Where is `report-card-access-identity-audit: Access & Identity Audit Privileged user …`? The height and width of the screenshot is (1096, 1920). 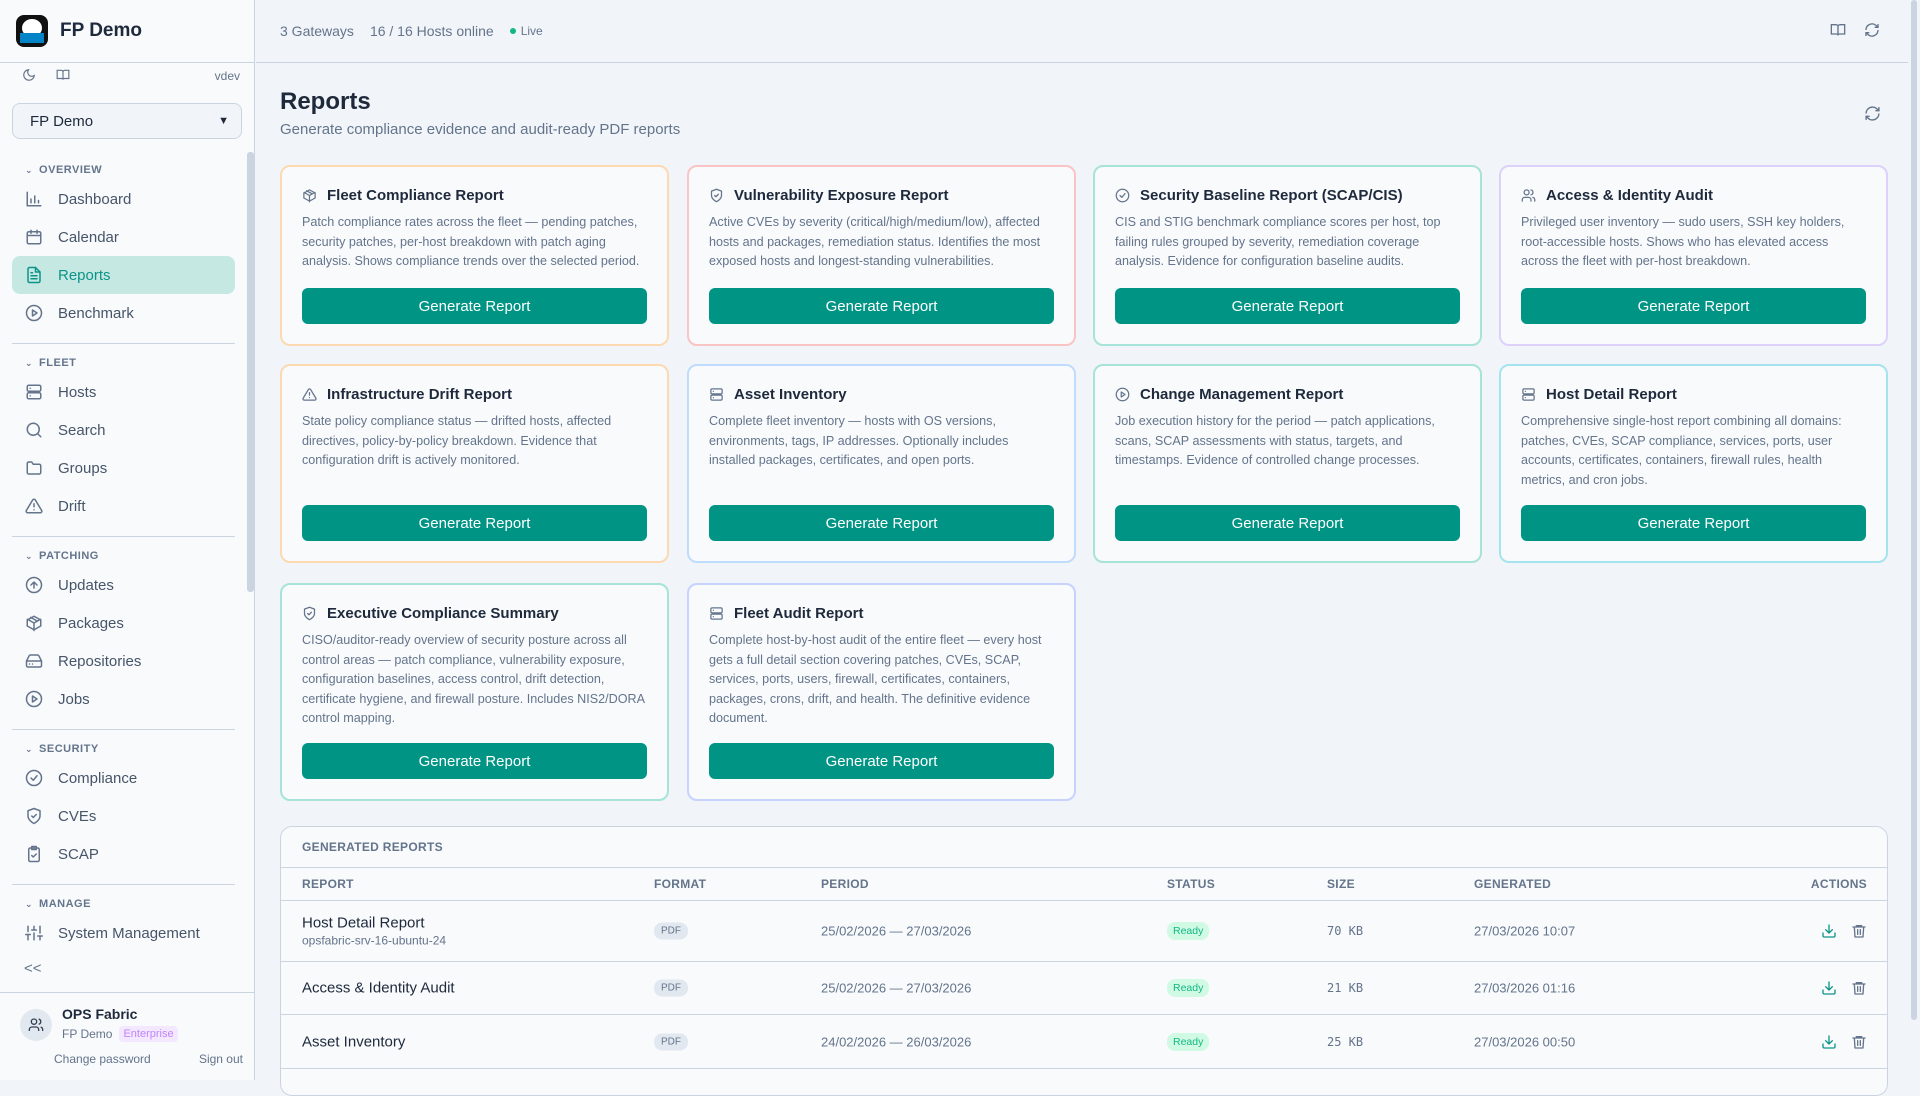 report-card-access-identity-audit: Access & Identity Audit Privileged user … is located at coordinates (1693, 255).